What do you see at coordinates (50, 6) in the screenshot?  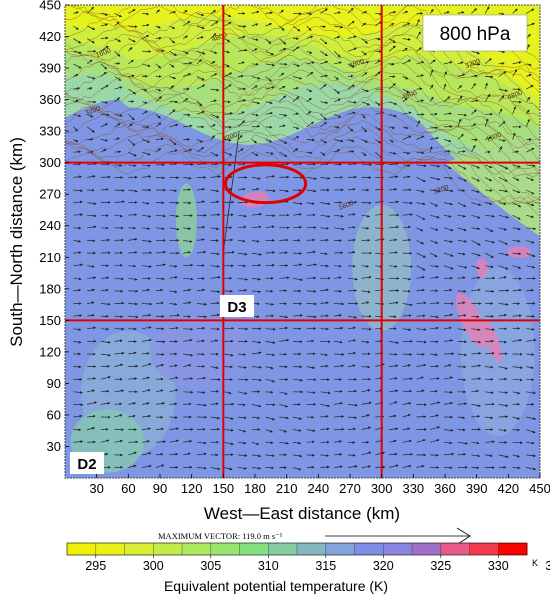 I see `y-tick-label: 450` at bounding box center [50, 6].